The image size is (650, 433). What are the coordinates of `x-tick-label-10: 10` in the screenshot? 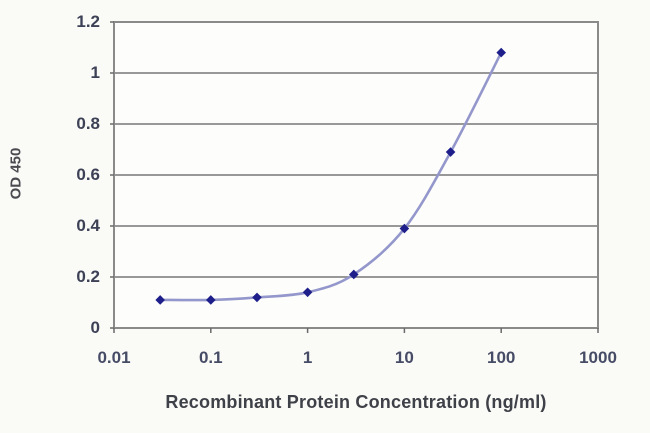 It's located at (404, 357).